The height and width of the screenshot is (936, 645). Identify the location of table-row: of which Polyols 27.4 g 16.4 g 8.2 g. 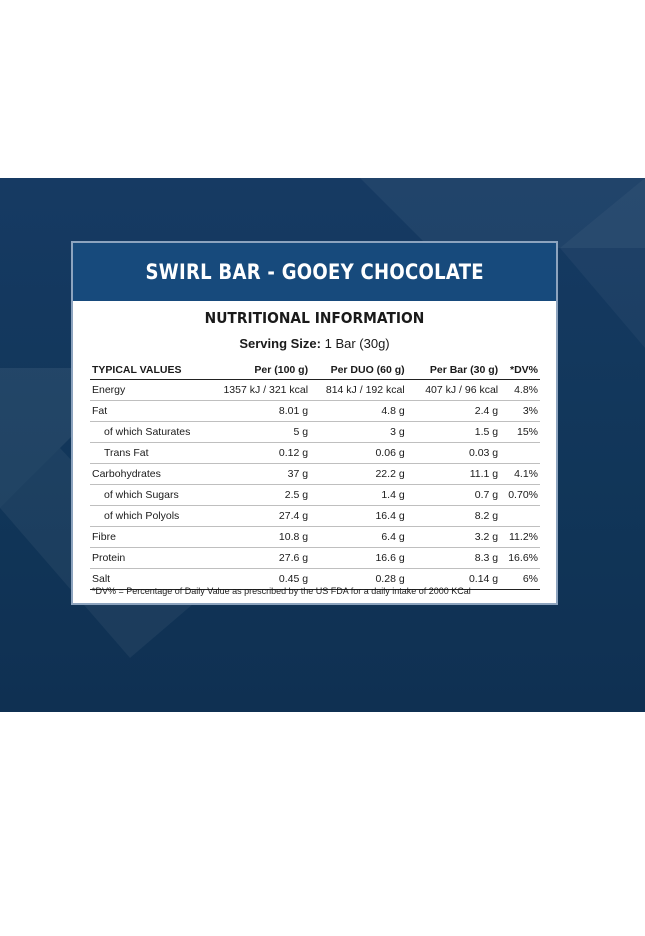
(315, 516).